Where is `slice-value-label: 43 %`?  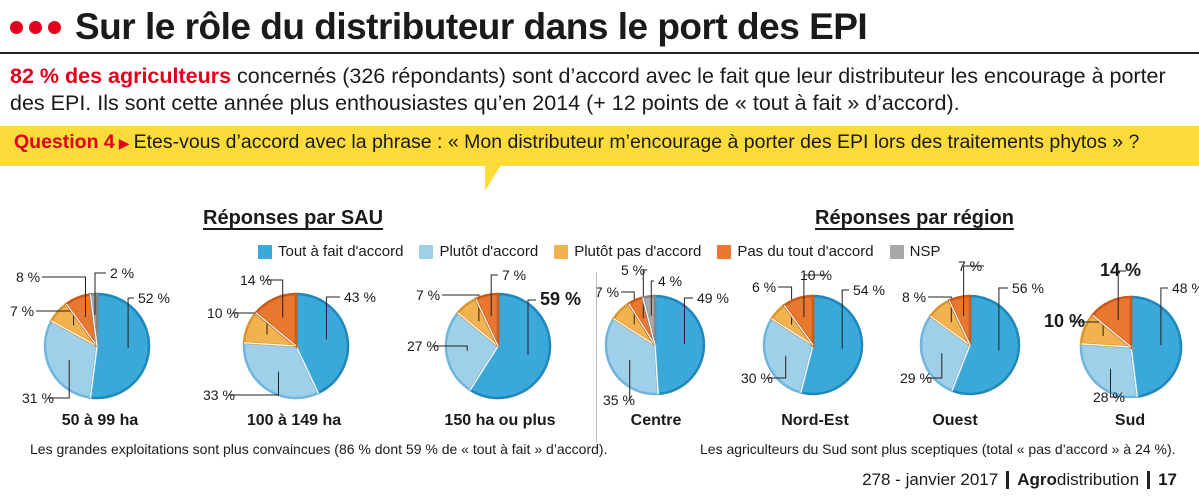
slice-value-label: 43 % is located at coordinates (360, 297).